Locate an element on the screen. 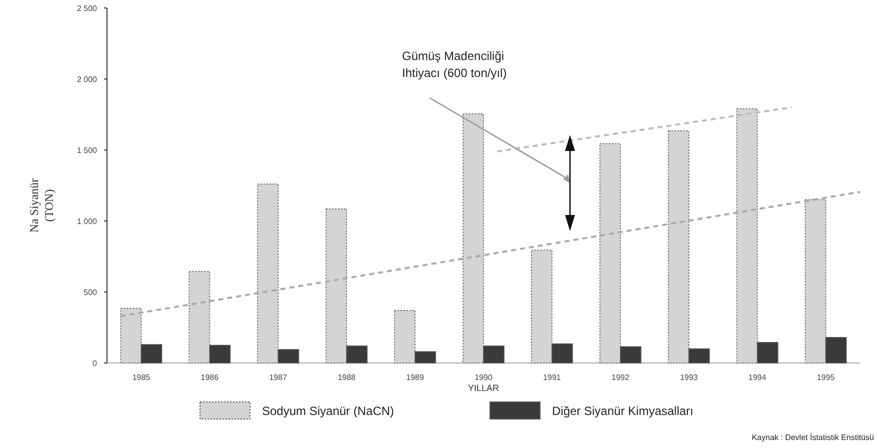 The width and height of the screenshot is (878, 448). y-tick-label: 500 is located at coordinates (91, 292).